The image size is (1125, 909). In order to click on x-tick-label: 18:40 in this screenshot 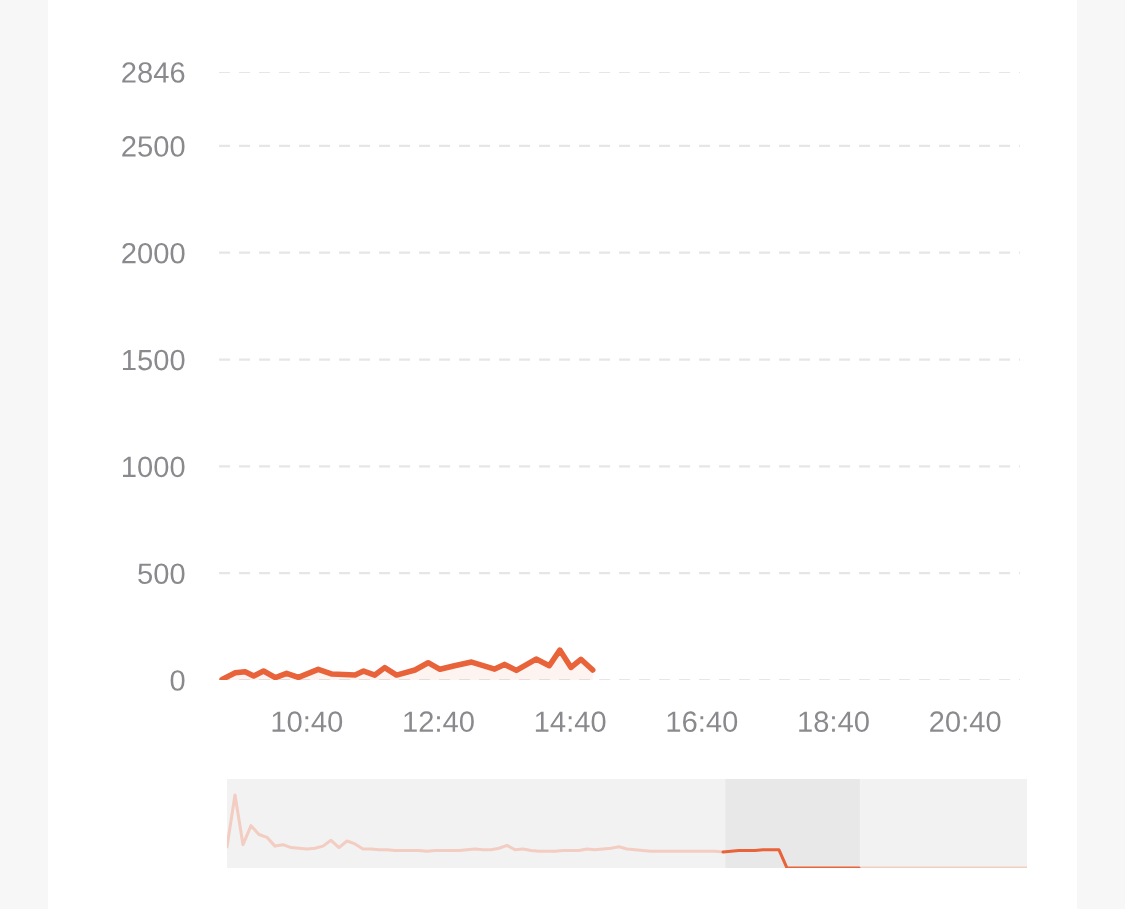, I will do `click(834, 721)`.